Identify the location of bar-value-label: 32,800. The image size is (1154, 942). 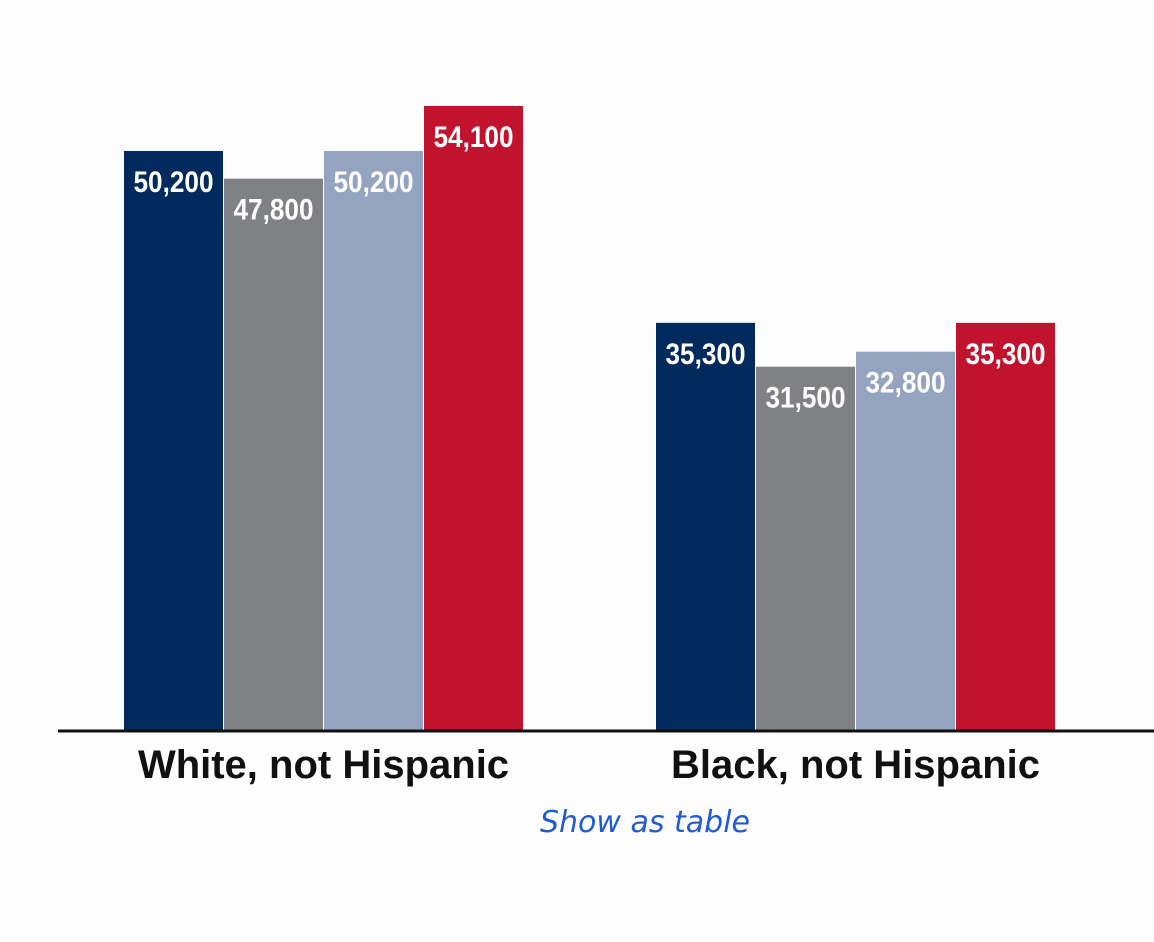
(906, 383).